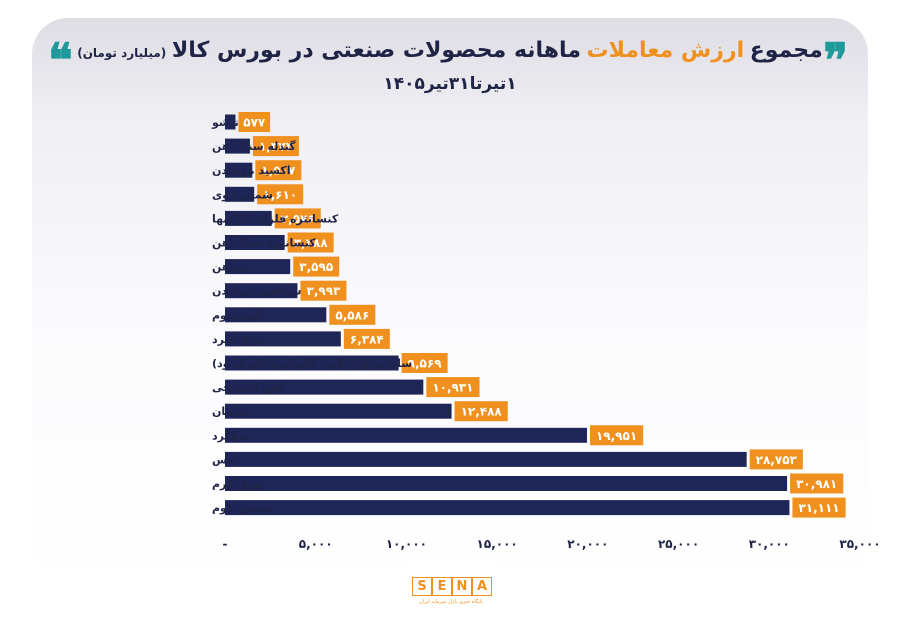 The width and height of the screenshot is (900, 623). I want to click on data-label: ۹,۵۶۹, so click(425, 364).